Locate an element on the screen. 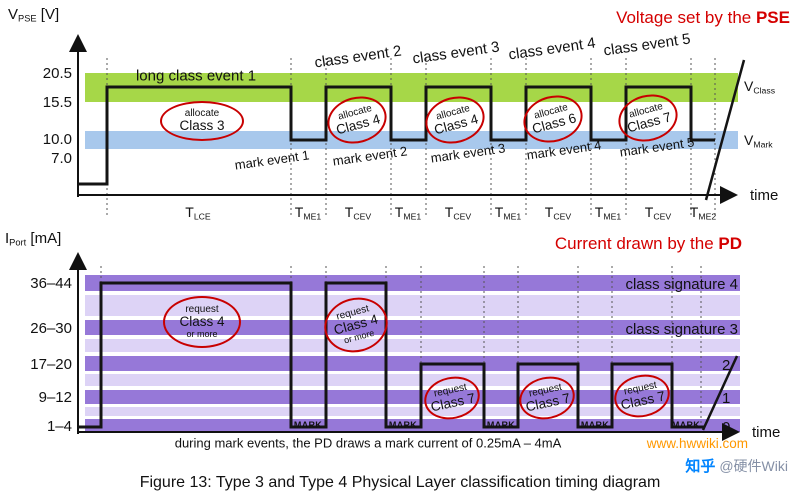  current-axis-sub: Port is located at coordinates (18, 242).